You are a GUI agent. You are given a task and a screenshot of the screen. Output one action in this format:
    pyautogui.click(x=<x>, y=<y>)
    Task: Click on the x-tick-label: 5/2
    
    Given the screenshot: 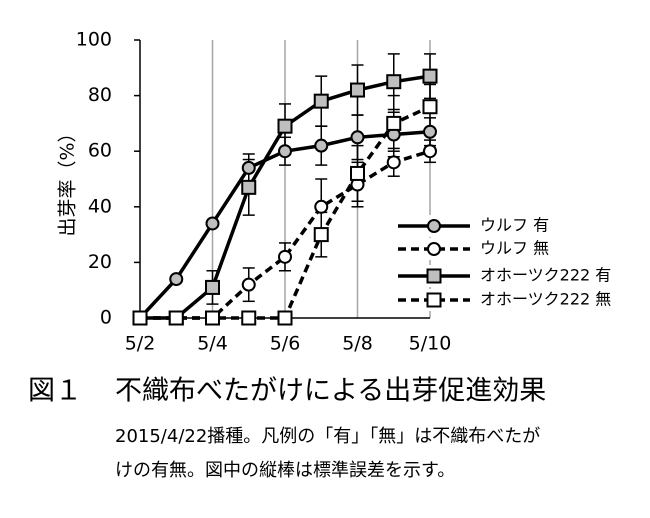 What is the action you would take?
    pyautogui.click(x=140, y=344)
    